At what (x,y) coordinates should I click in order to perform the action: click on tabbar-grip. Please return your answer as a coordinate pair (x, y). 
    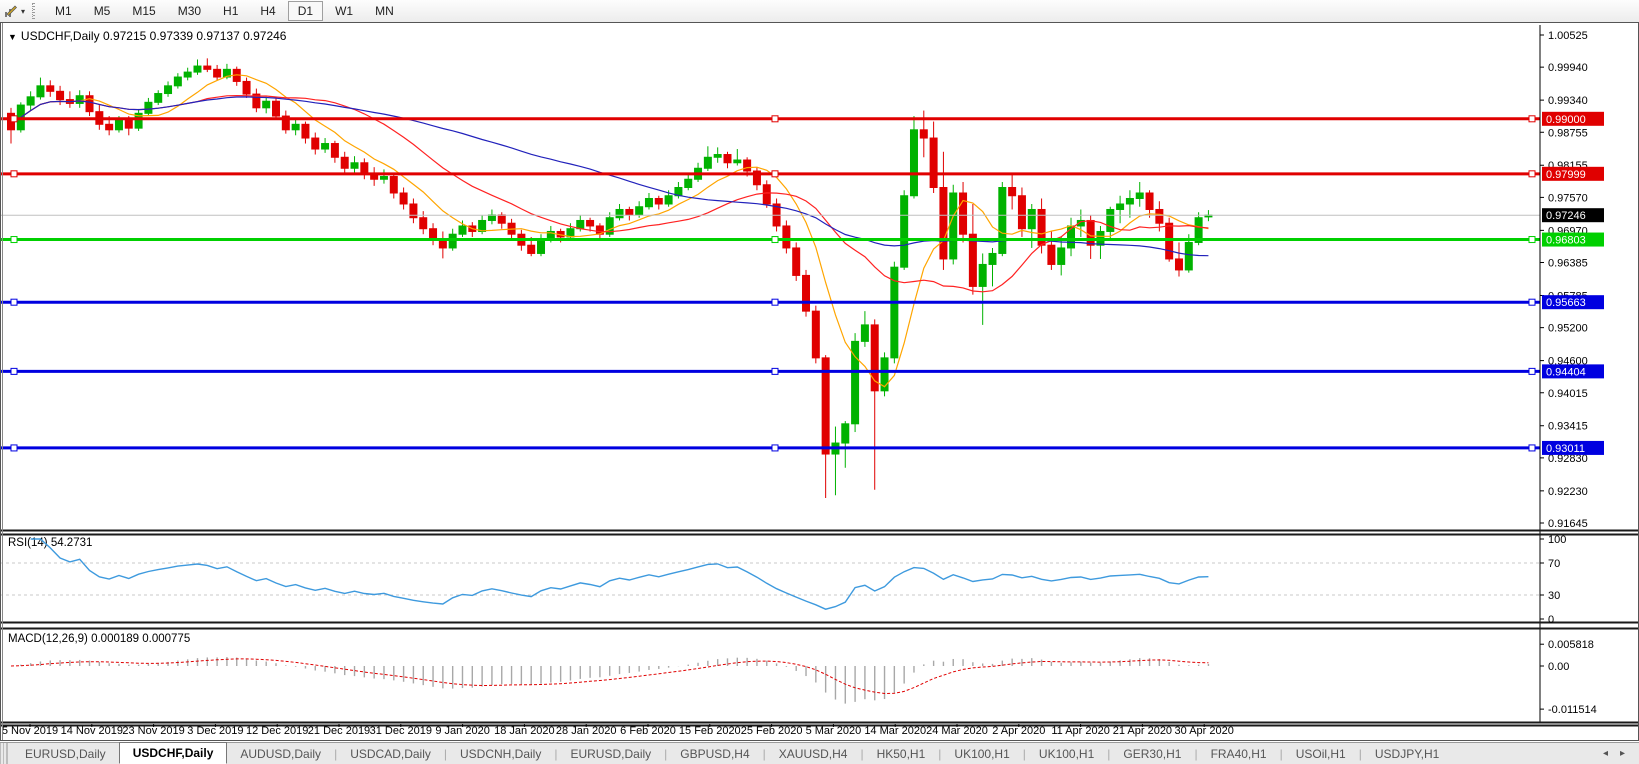
    Looking at the image, I should click on (4, 753).